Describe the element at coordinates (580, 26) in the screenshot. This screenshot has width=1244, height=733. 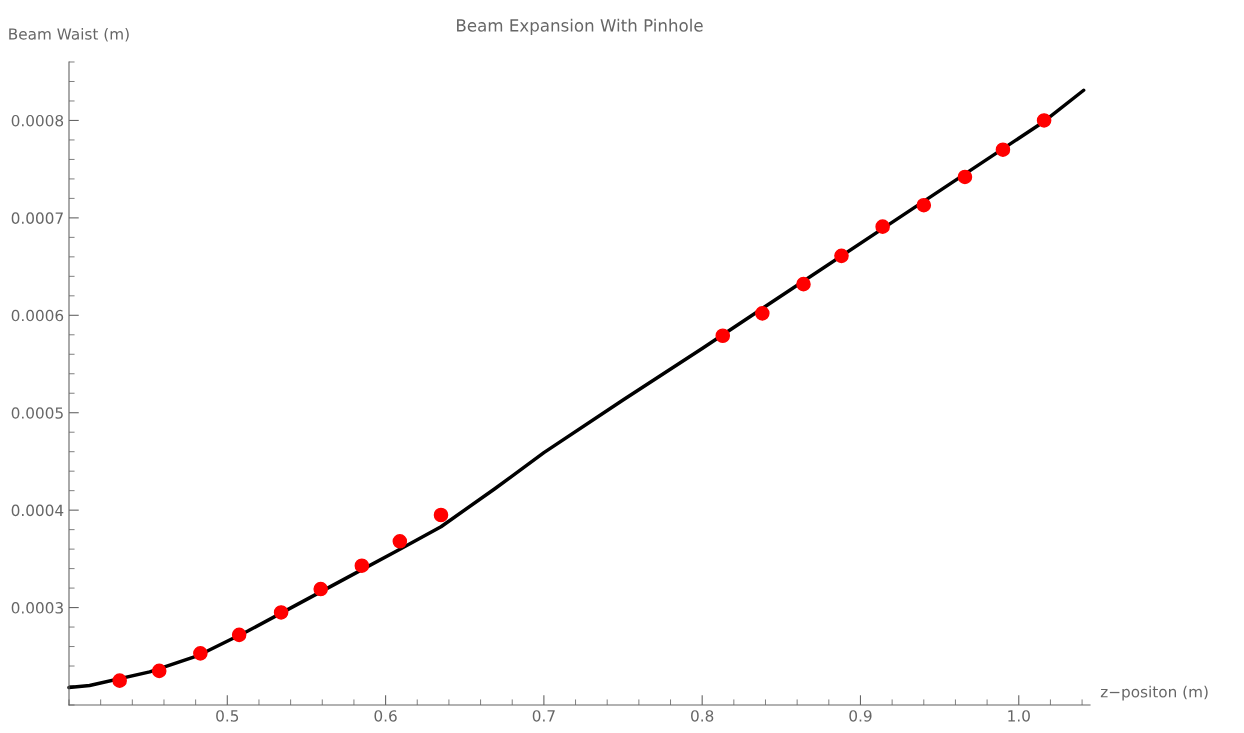
I see `chart-title: Beam Expansion With Pinhole` at that location.